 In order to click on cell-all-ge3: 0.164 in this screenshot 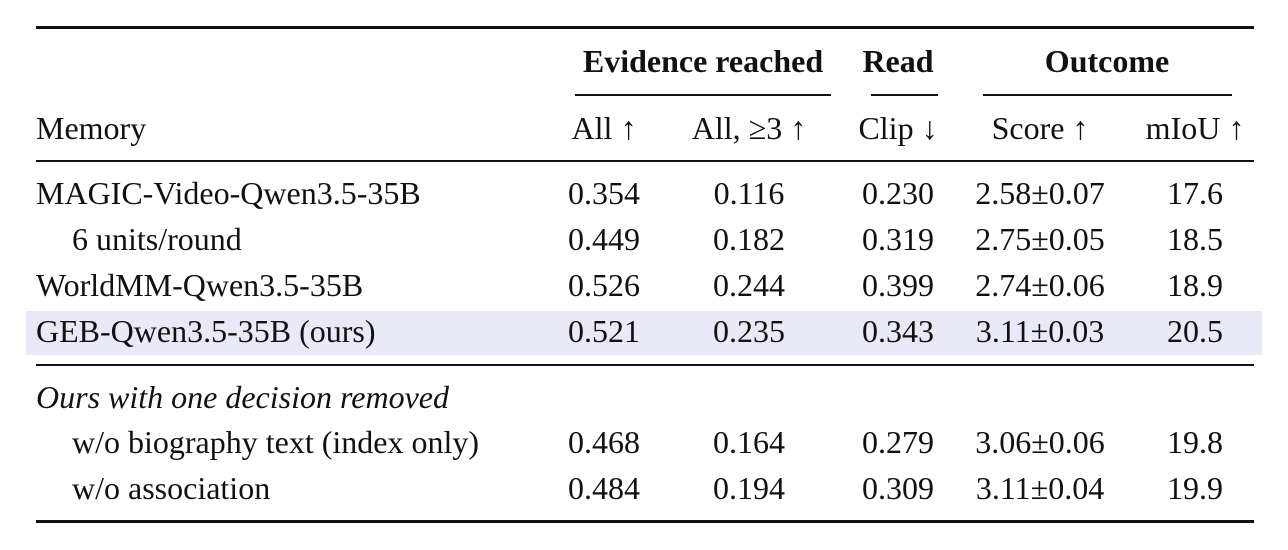, I will do `click(749, 442)`.